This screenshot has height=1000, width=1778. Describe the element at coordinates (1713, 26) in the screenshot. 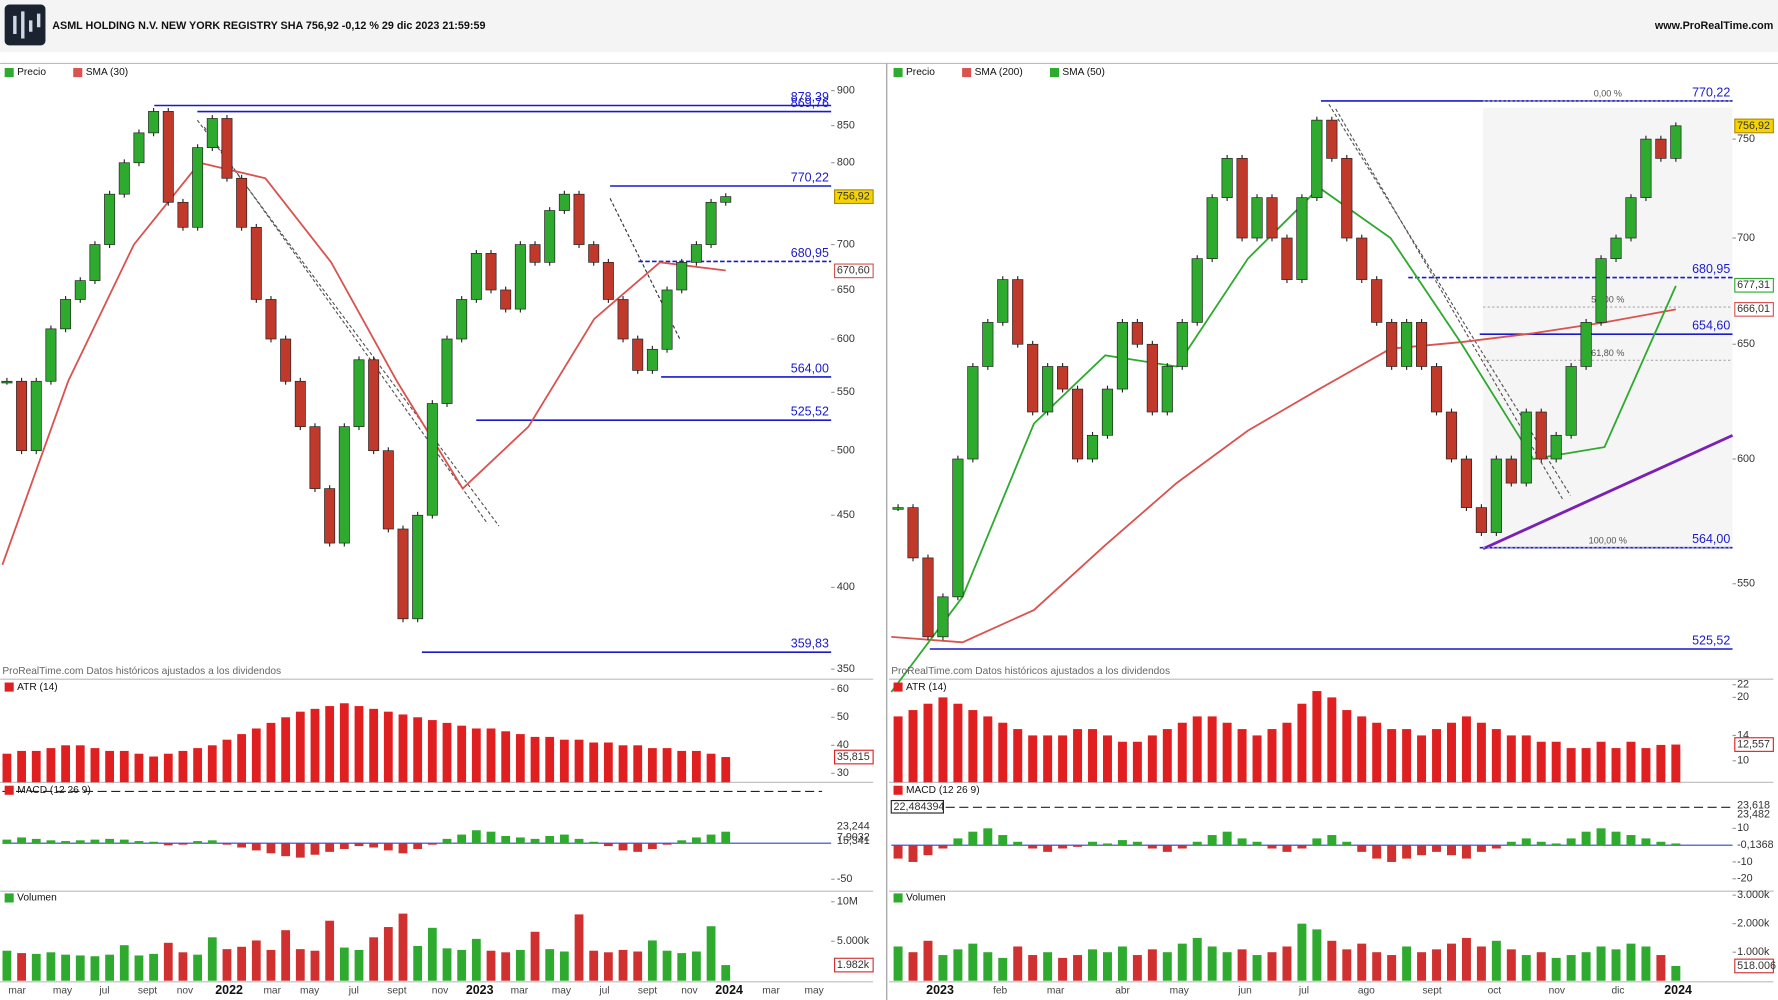

I see `header-site: www.ProRealTime.com` at that location.